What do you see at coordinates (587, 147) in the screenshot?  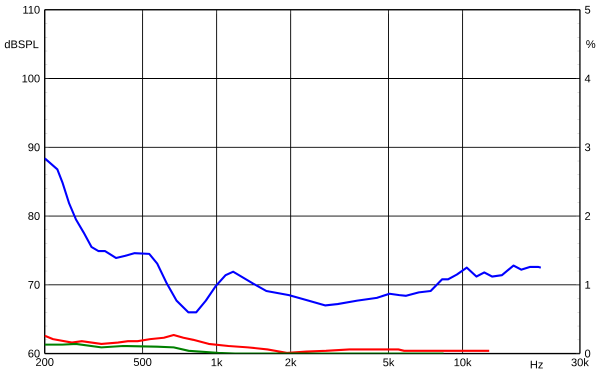 I see `y2-tick-label: 3` at bounding box center [587, 147].